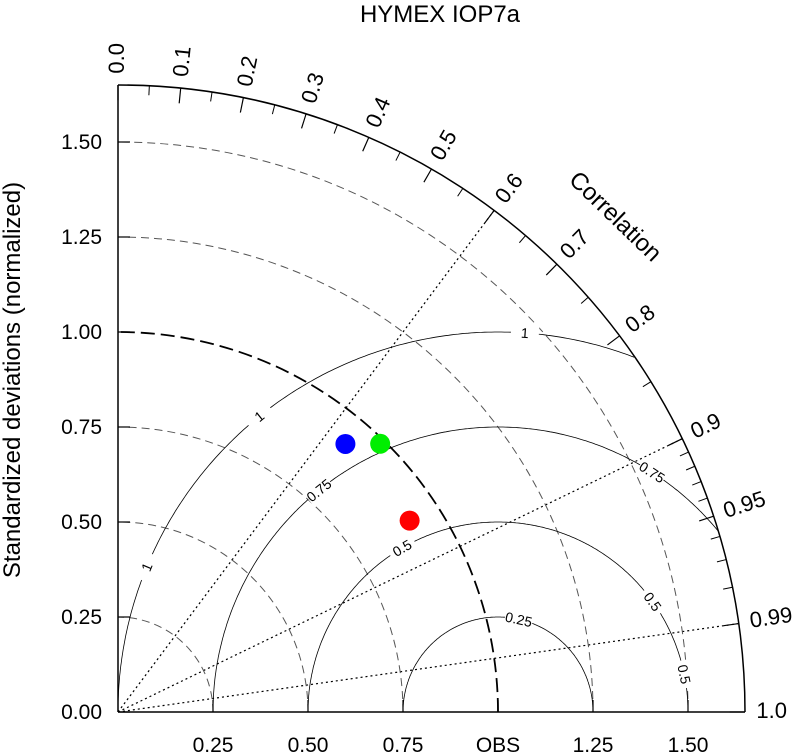  What do you see at coordinates (81, 712) in the screenshot?
I see `y-tick-label: 0.00` at bounding box center [81, 712].